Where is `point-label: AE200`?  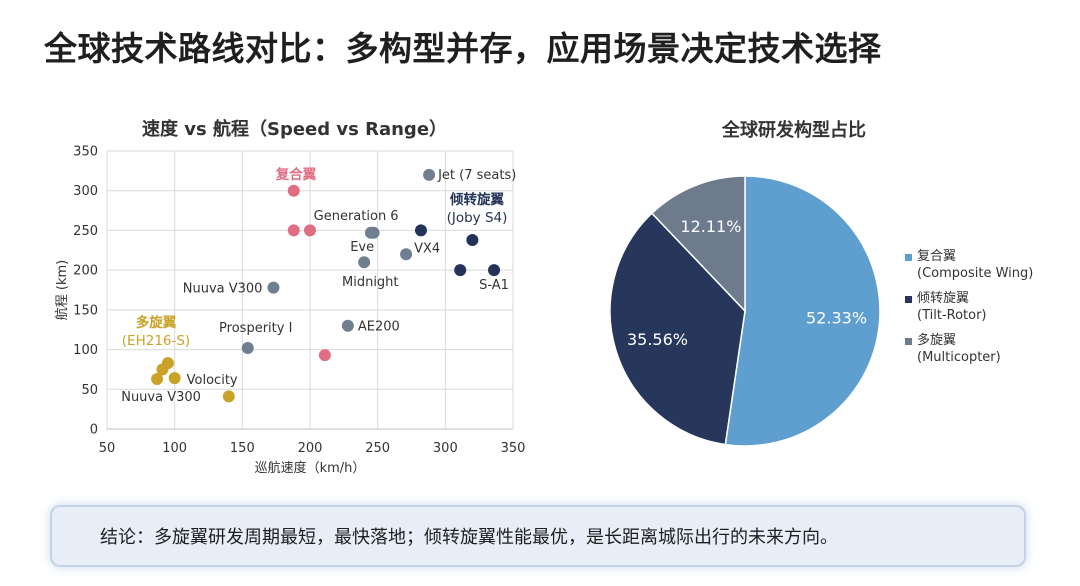 point-label: AE200 is located at coordinates (379, 327).